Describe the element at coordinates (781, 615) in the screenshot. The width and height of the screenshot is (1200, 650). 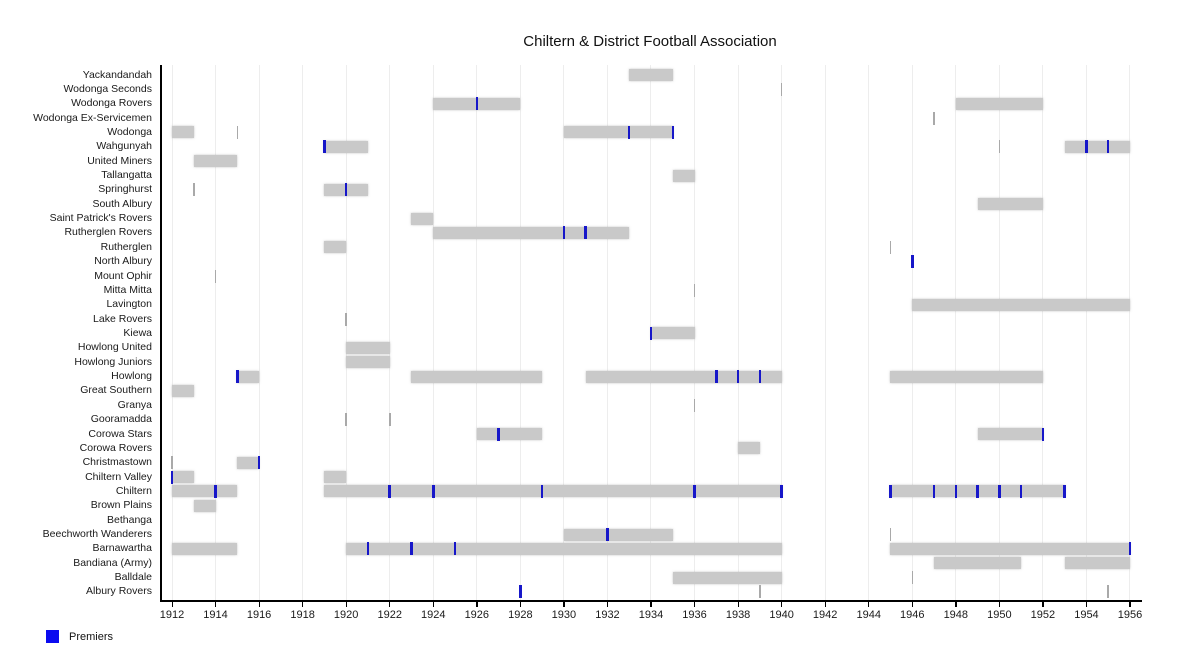
I see `x-tick-label: 1940` at that location.